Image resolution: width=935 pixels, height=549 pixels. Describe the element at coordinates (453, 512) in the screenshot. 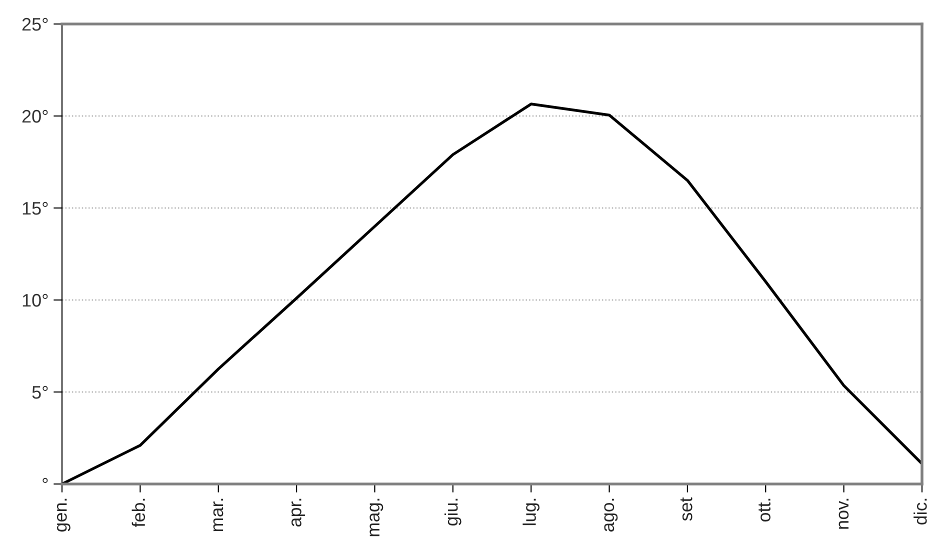

I see `x-tick-label: giu.` at that location.